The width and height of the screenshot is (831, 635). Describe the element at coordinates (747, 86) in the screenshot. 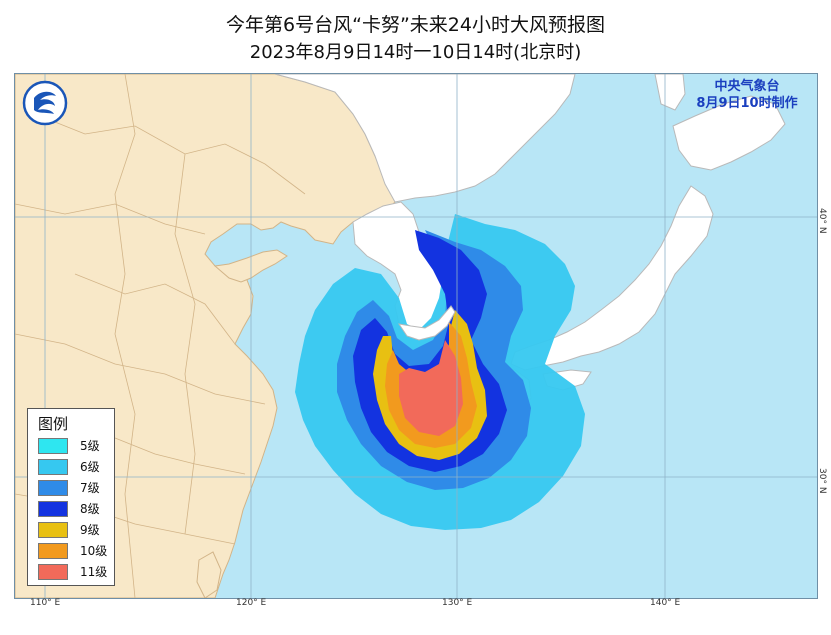

I see `agency-name: 中央气象台` at that location.